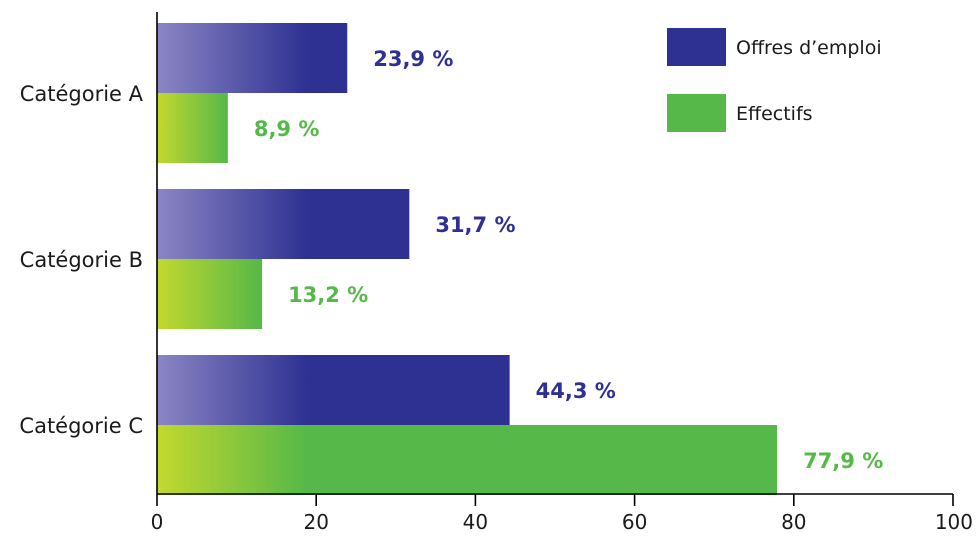 The width and height of the screenshot is (977, 547). I want to click on x-tick-label-40: 40, so click(475, 522).